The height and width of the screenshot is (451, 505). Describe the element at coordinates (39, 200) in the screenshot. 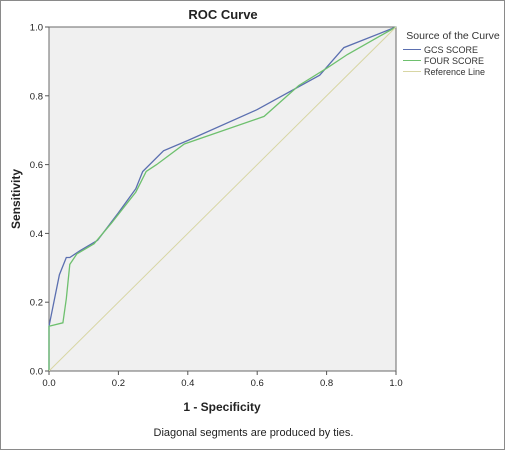

I see `y-axis-ticks: 0.0 0.2 0.4 0.6 0.8 1.0` at that location.